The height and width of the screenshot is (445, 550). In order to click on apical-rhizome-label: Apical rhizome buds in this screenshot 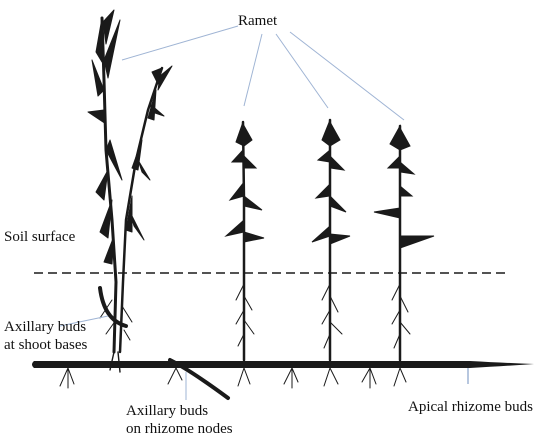, I will do `click(470, 407)`.